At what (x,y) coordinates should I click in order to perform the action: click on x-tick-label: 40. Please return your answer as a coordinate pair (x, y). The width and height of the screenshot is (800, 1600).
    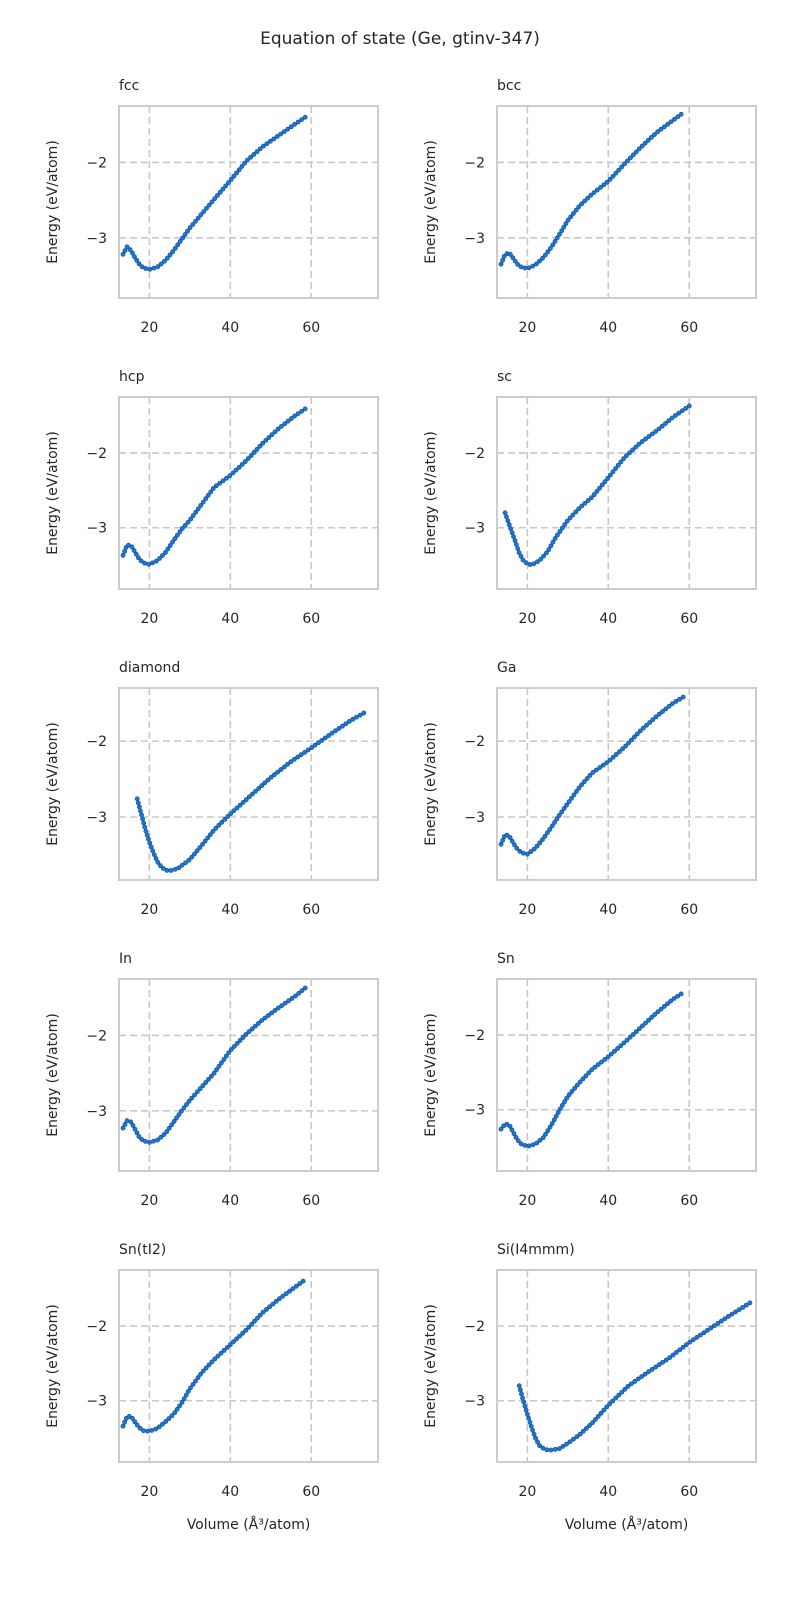
    Looking at the image, I should click on (608, 1201).